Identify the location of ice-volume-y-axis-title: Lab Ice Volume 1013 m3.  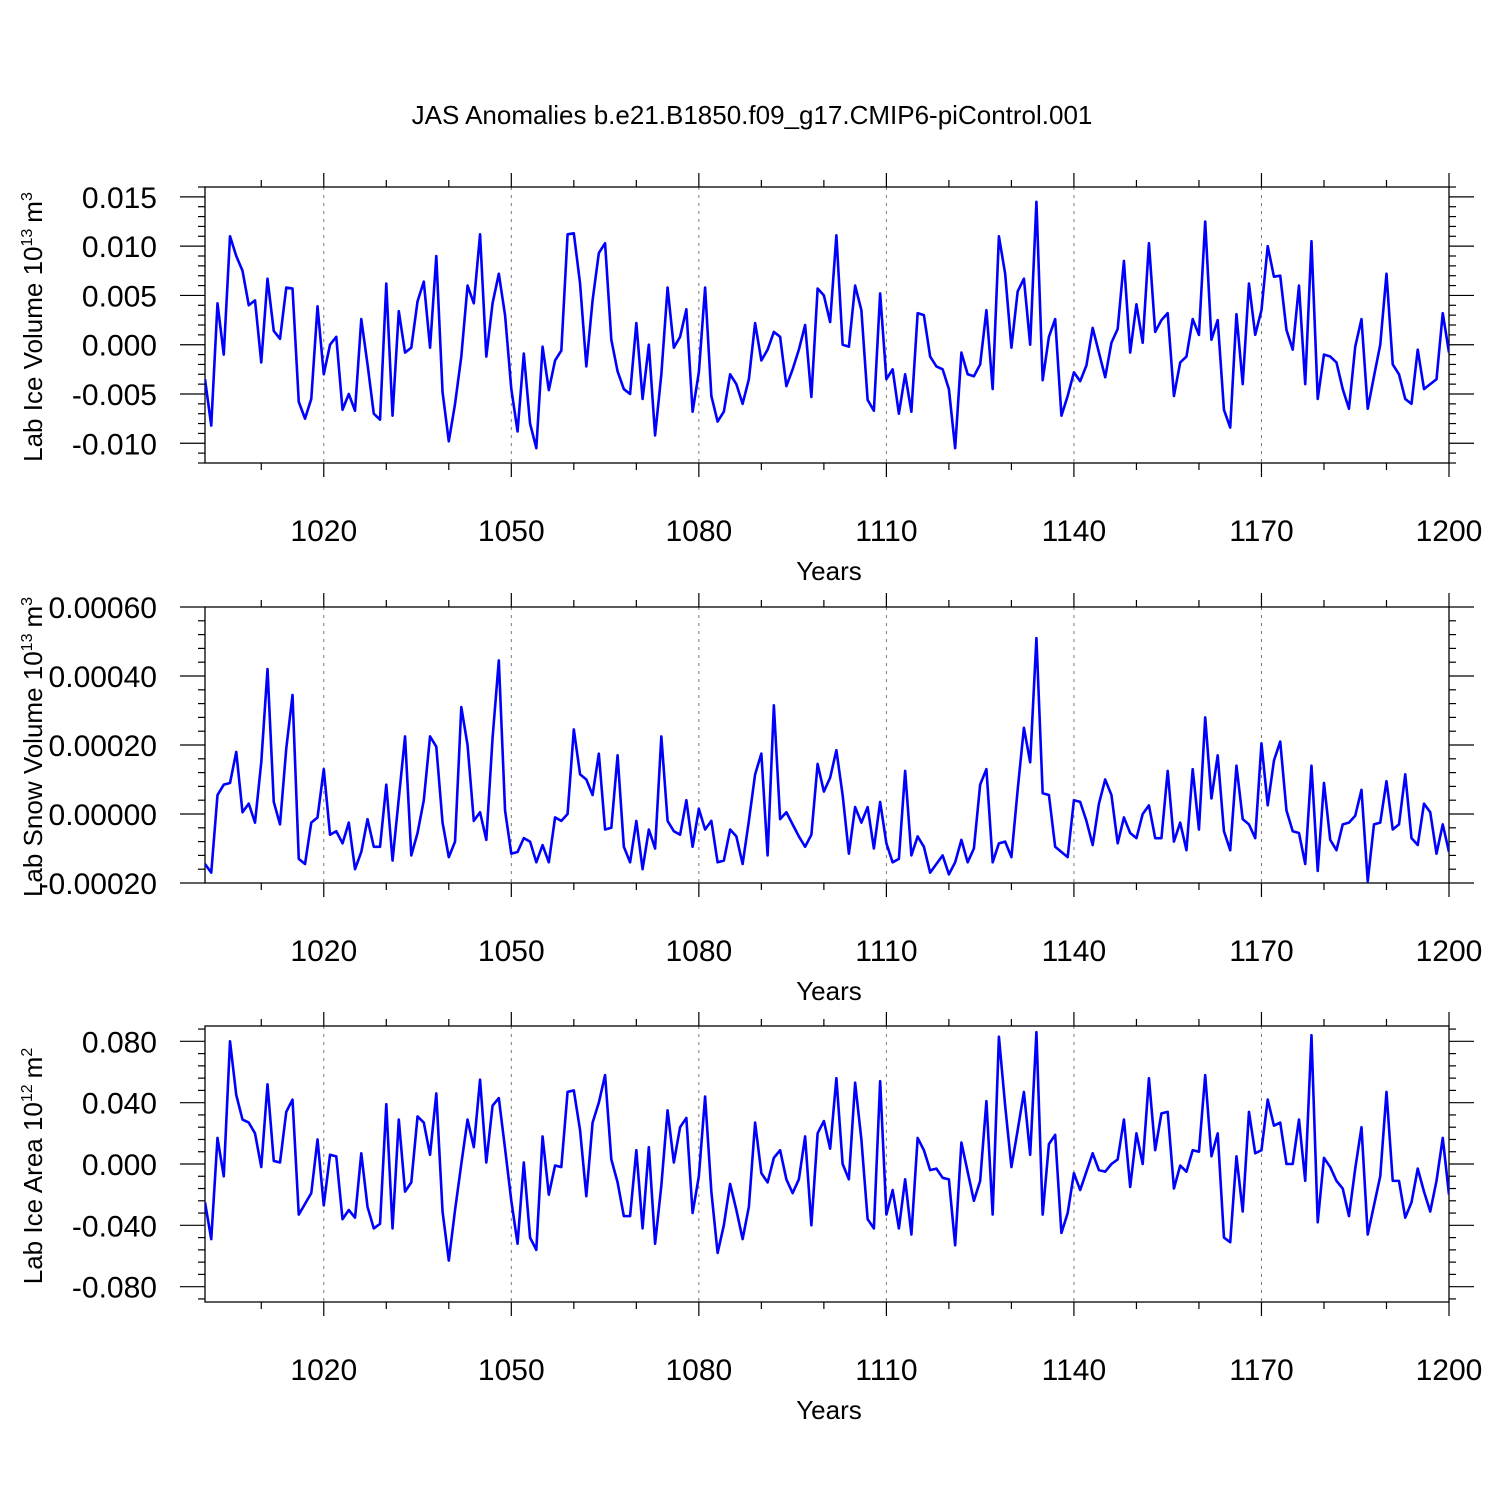
(33, 327).